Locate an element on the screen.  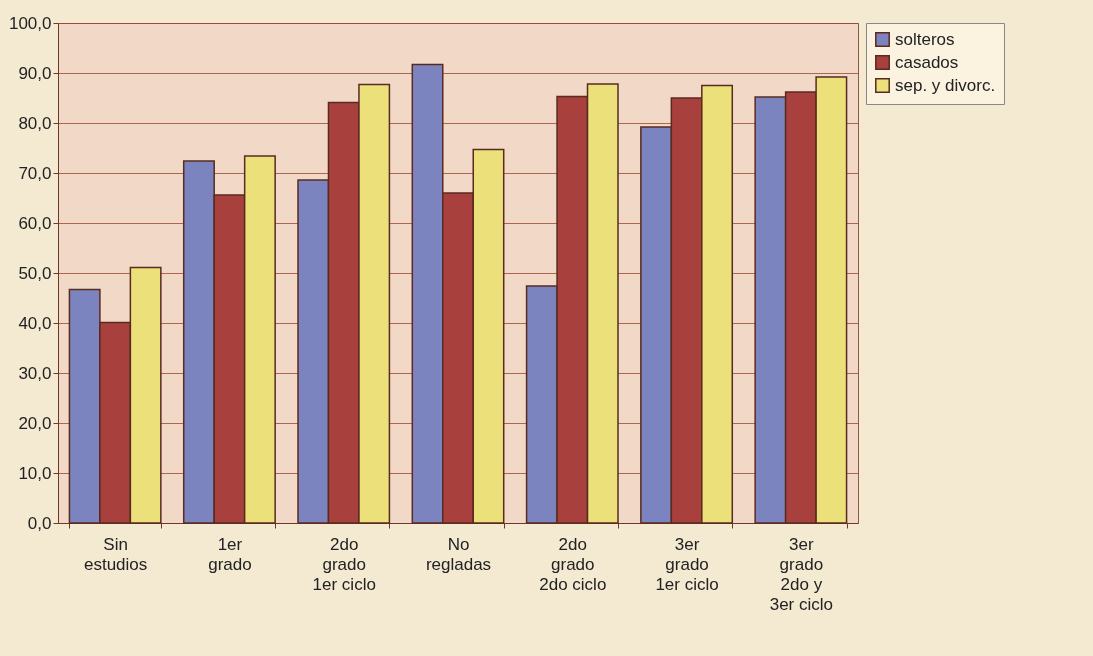
legend-label: solteros is located at coordinates (925, 39).